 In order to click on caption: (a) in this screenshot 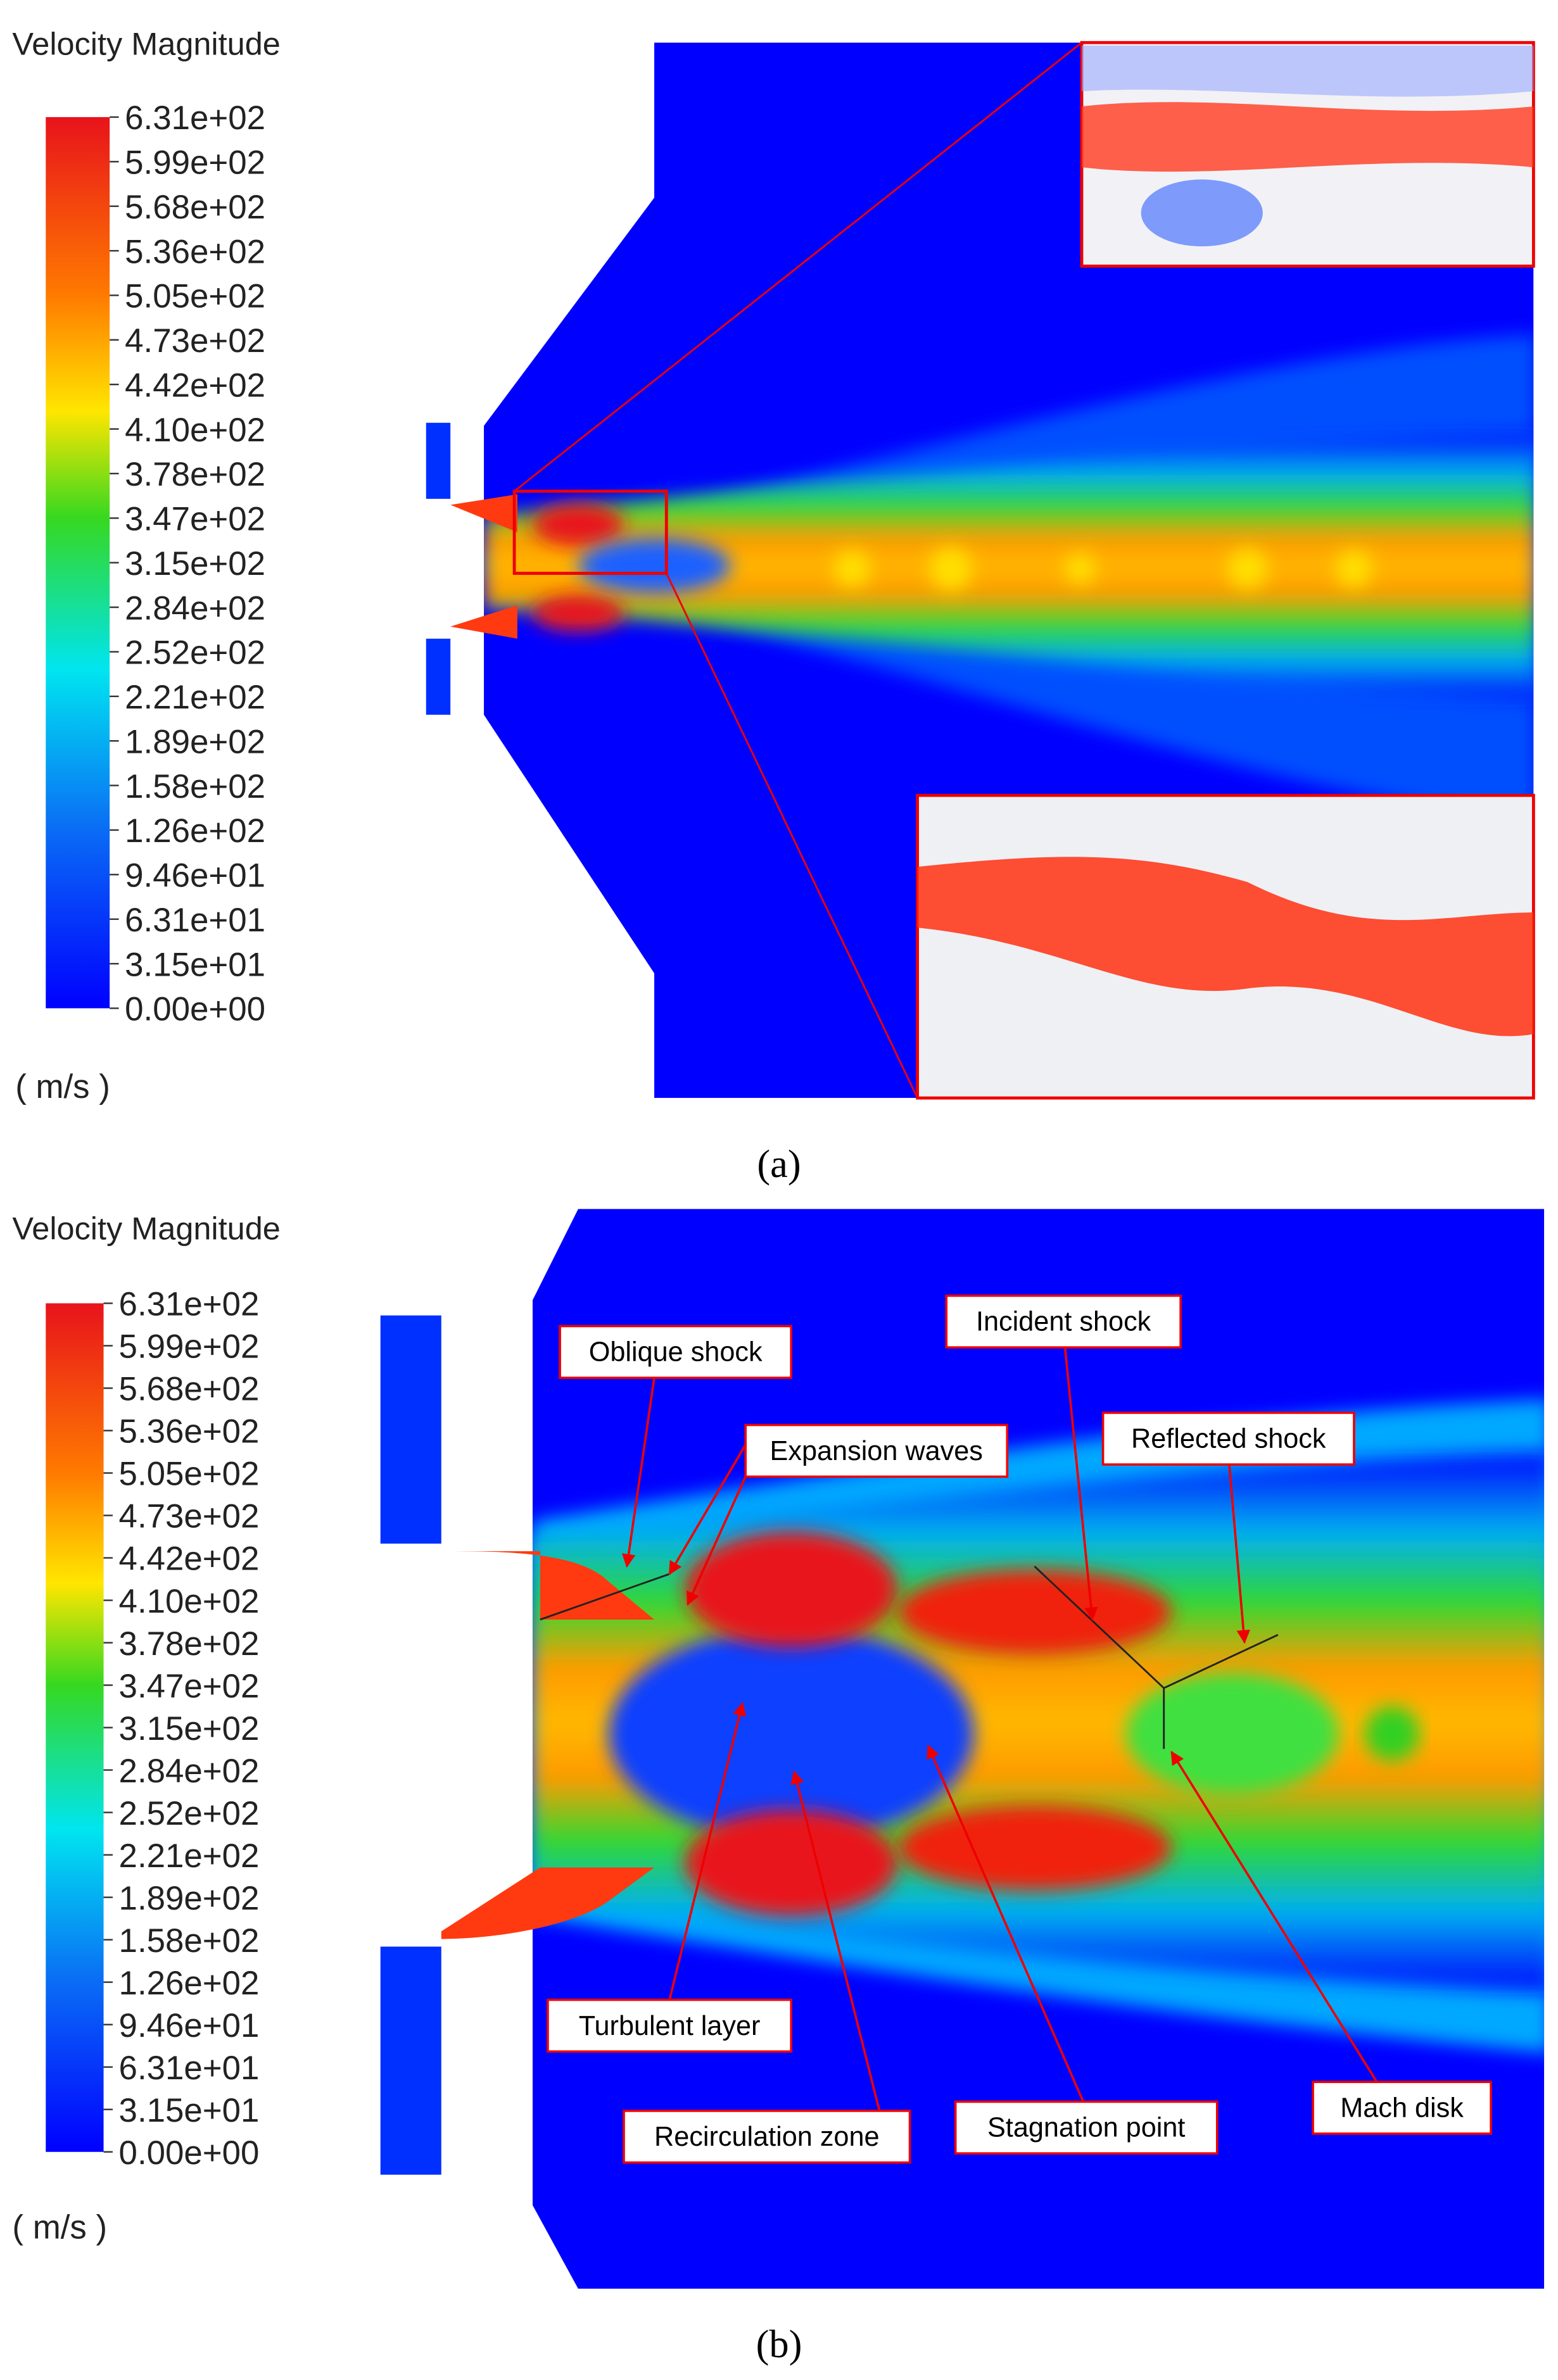, I will do `click(779, 1164)`.